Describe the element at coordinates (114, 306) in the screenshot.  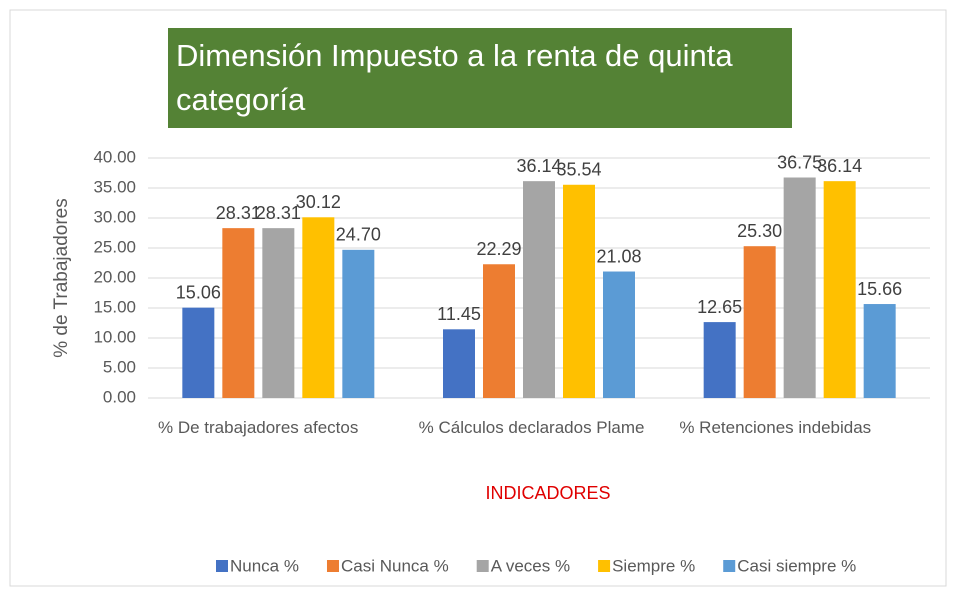
I see `y-tick-label: 15.00` at that location.